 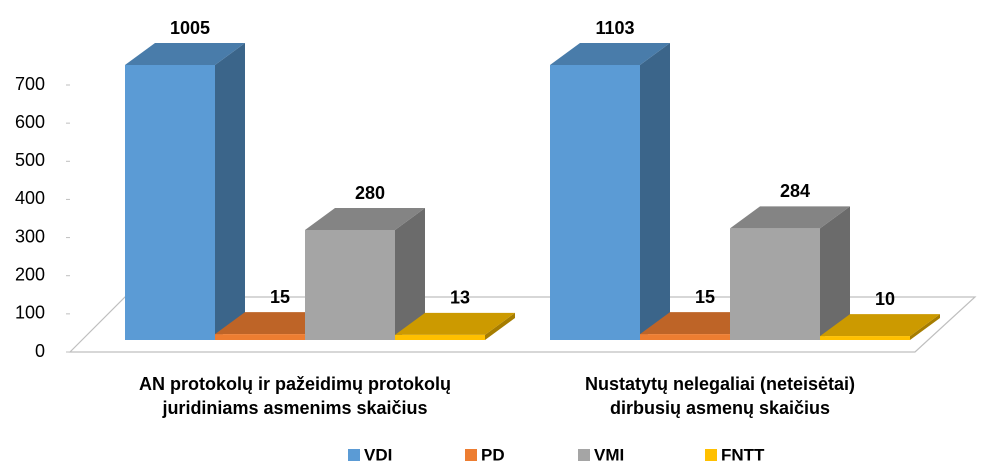 I want to click on y-tick-label: 0, so click(x=40, y=351).